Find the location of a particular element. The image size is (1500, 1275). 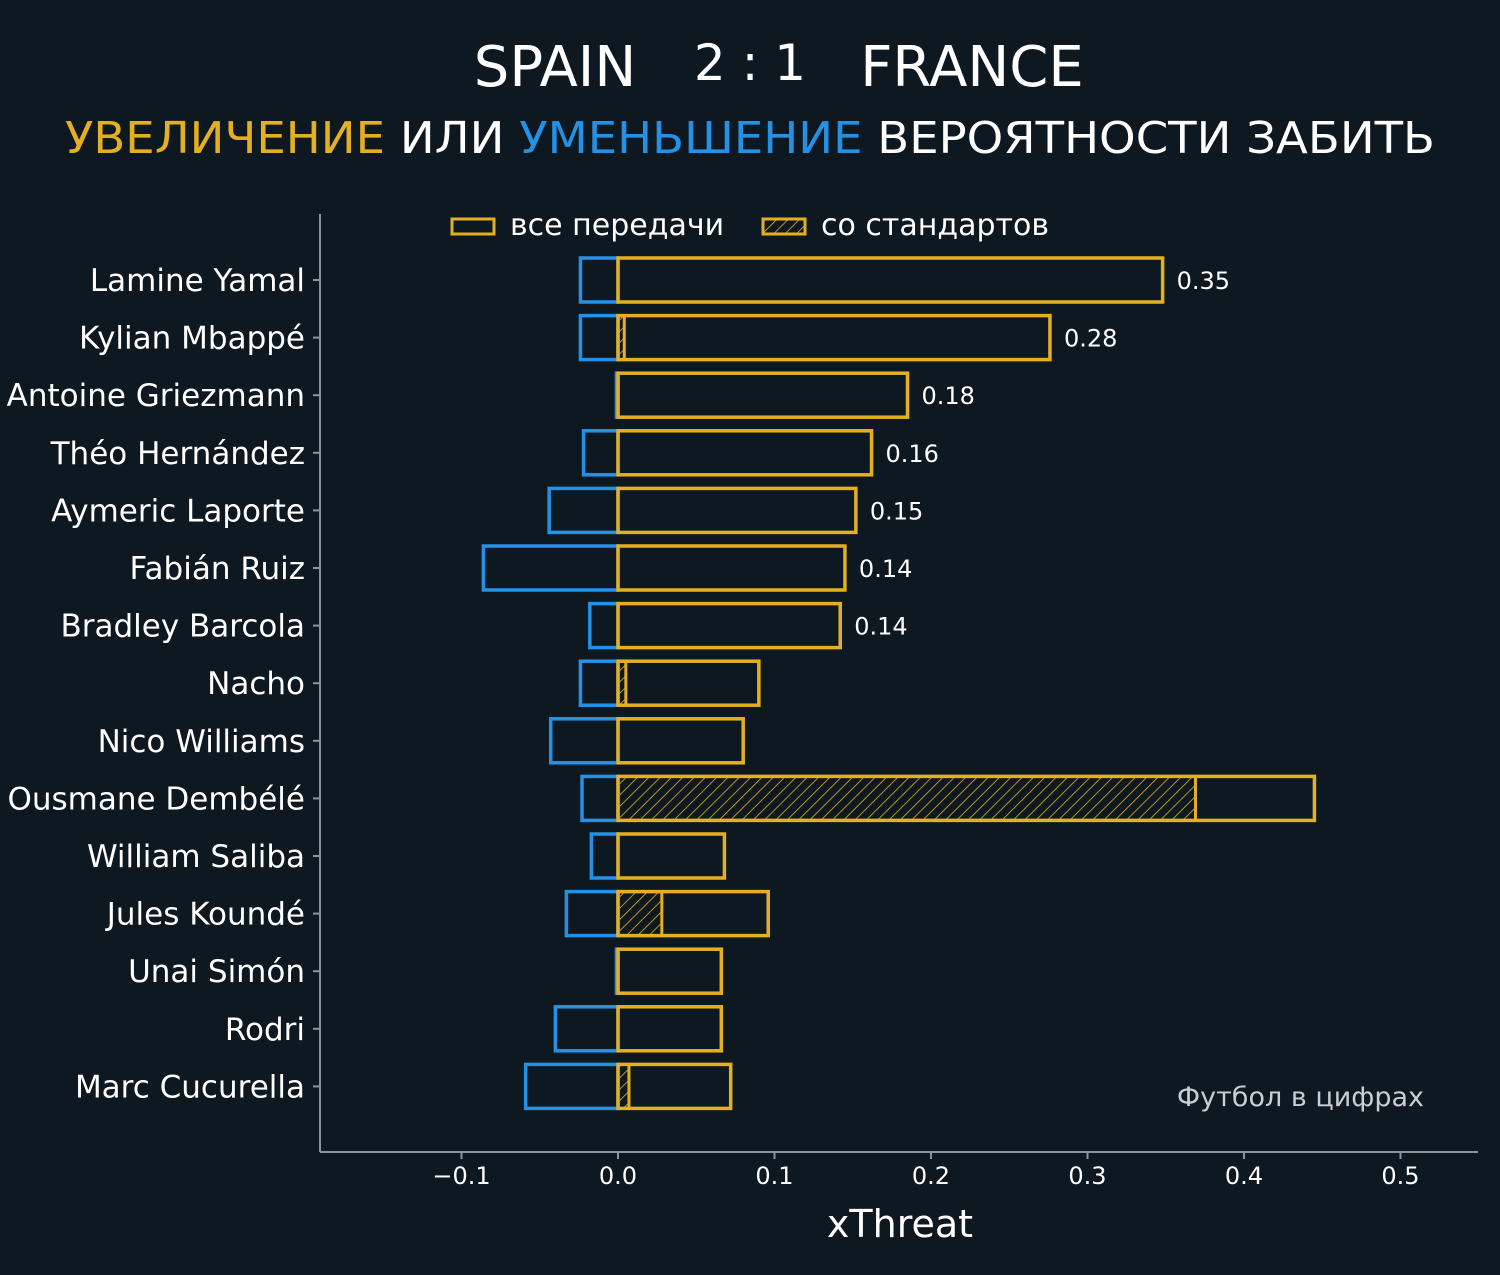

legend: все передачи со стандартов is located at coordinates (749, 225).